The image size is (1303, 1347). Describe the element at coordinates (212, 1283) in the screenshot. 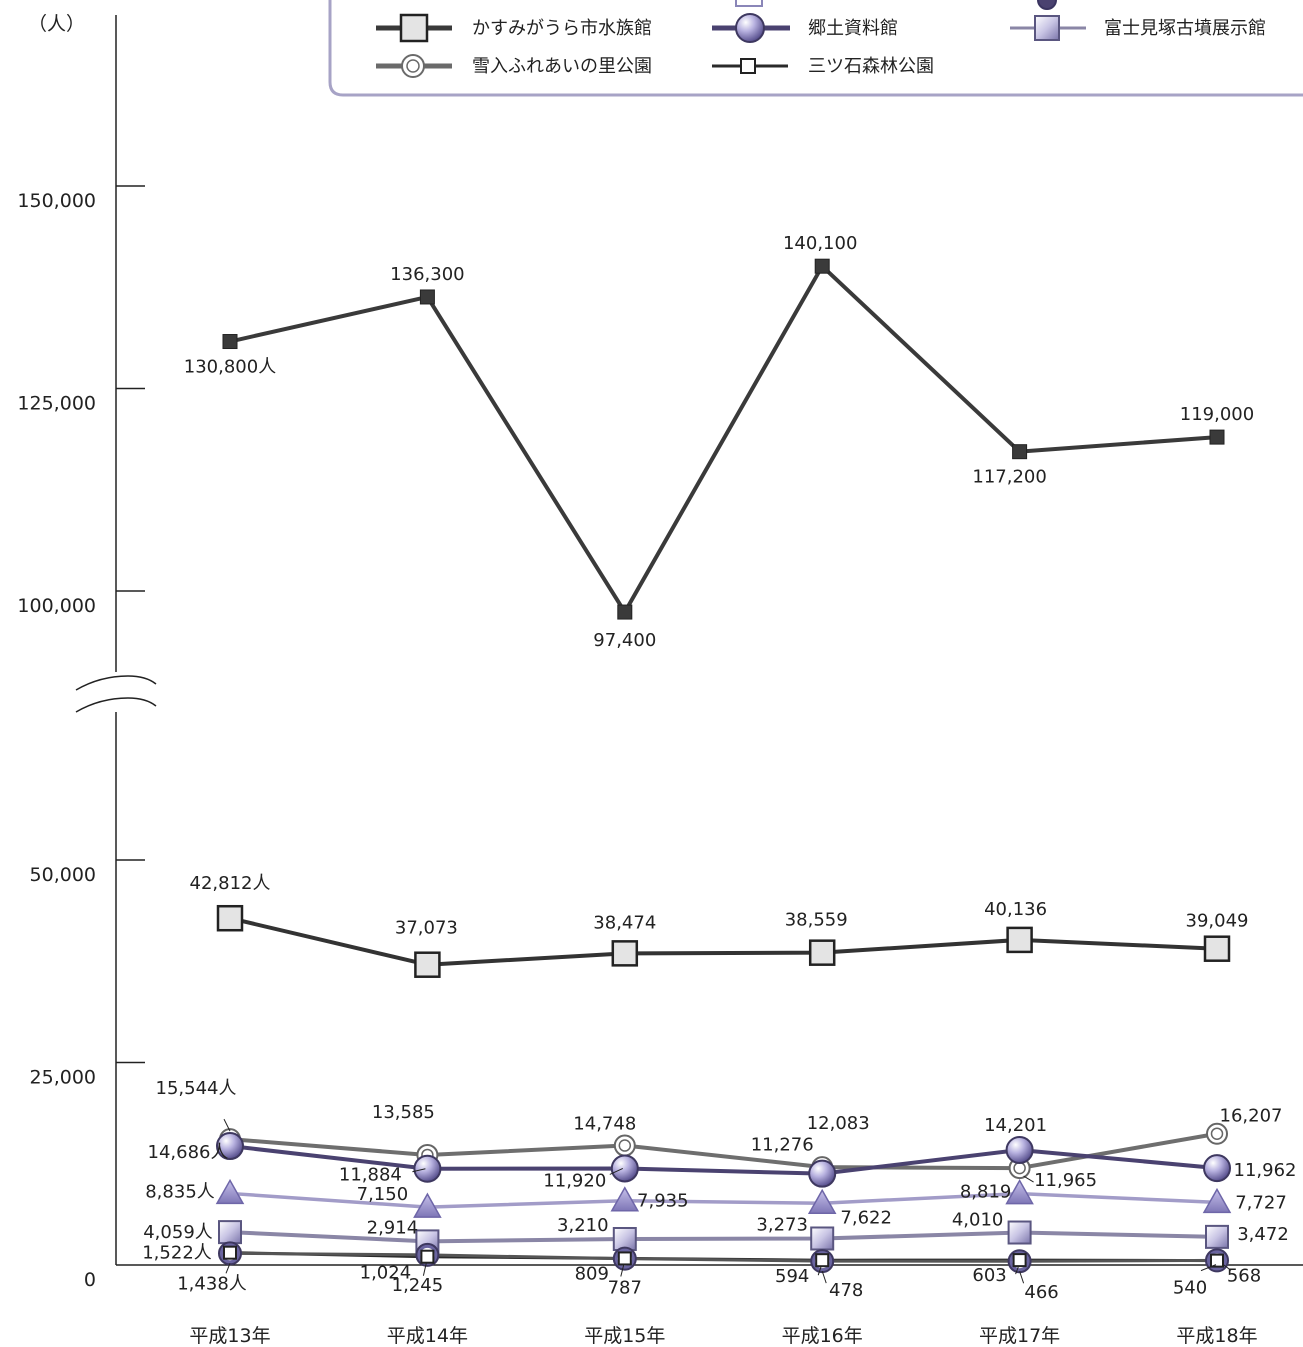

I see `data-label: 1,438人` at that location.